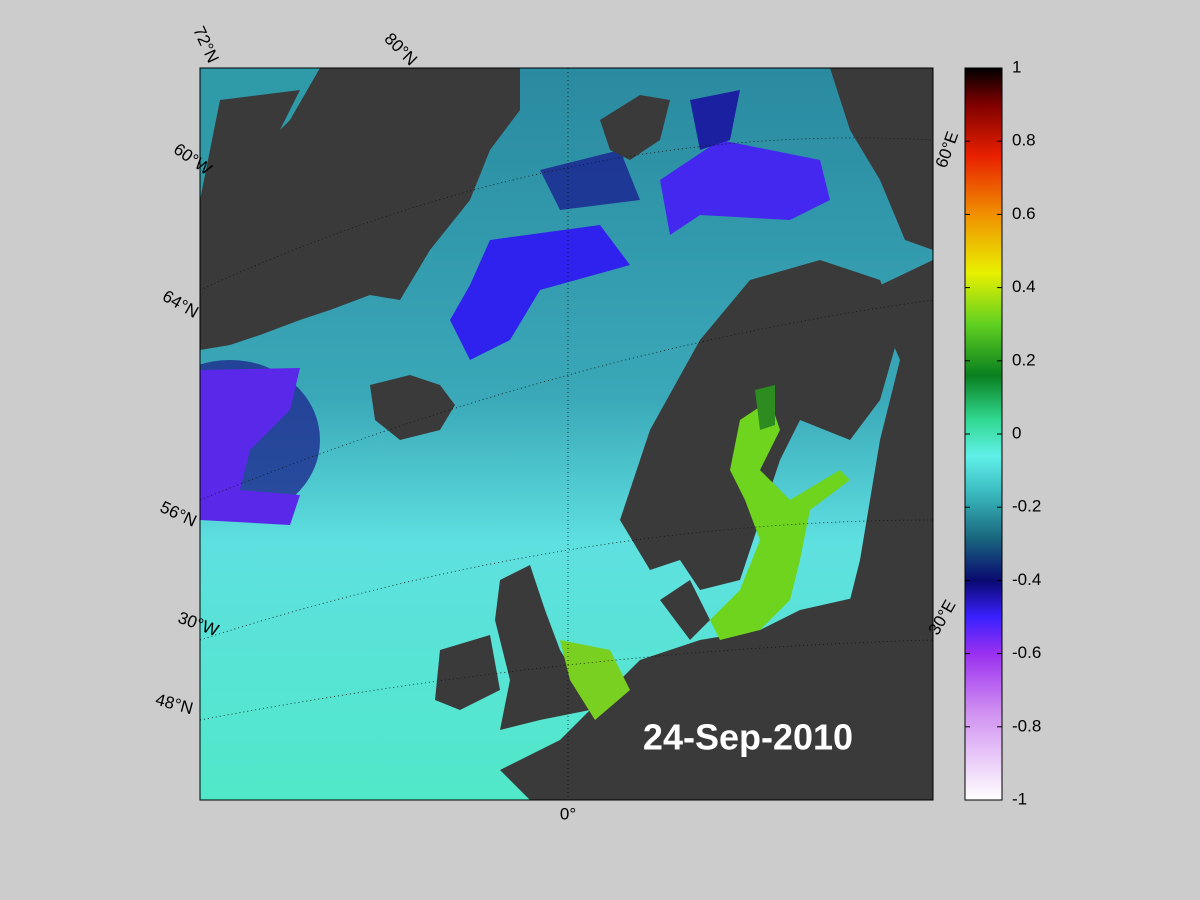 Image resolution: width=1200 pixels, height=900 pixels. What do you see at coordinates (401, 49) in the screenshot?
I see `grid-label: 80°N` at bounding box center [401, 49].